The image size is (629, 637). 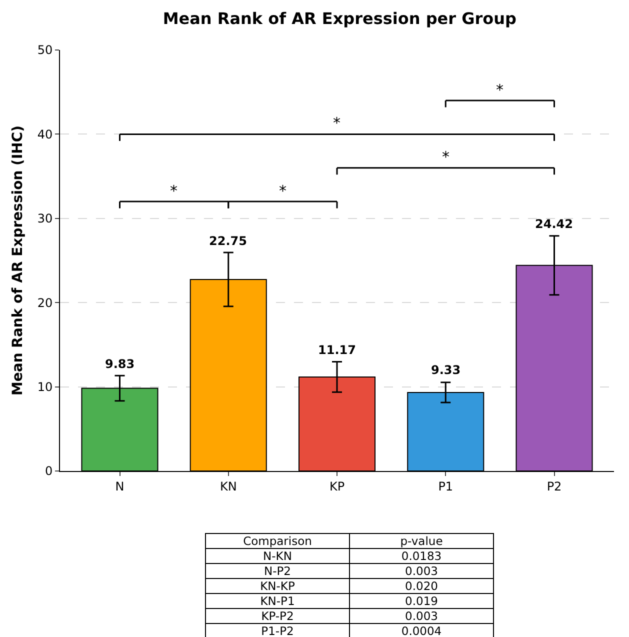 What do you see at coordinates (48, 471) in the screenshot?
I see `y-tick-label: 0` at bounding box center [48, 471].